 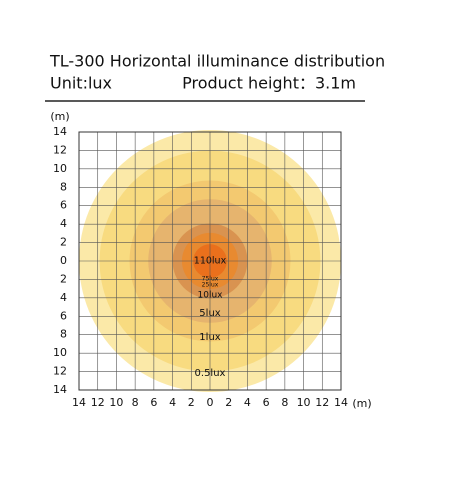 What do you see at coordinates (361, 403) in the screenshot?
I see `x-unit: (m)` at bounding box center [361, 403].